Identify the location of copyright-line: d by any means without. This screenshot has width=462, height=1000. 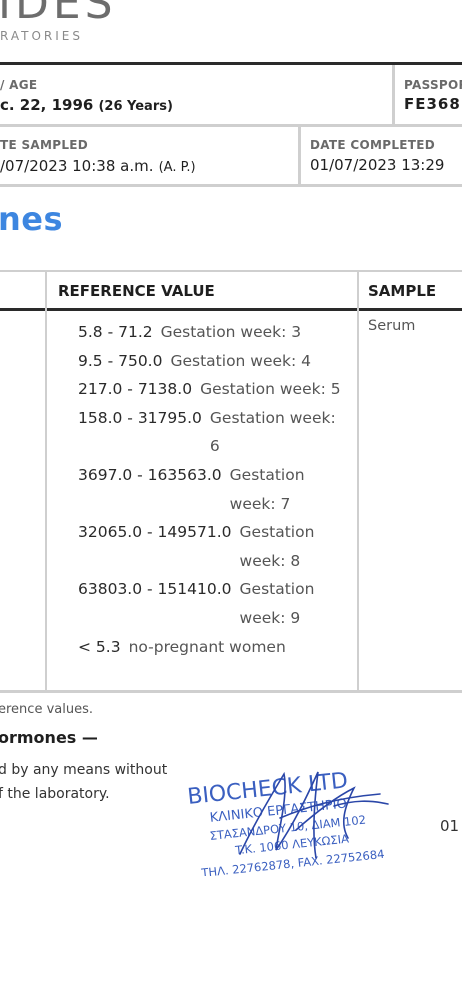
(84, 770).